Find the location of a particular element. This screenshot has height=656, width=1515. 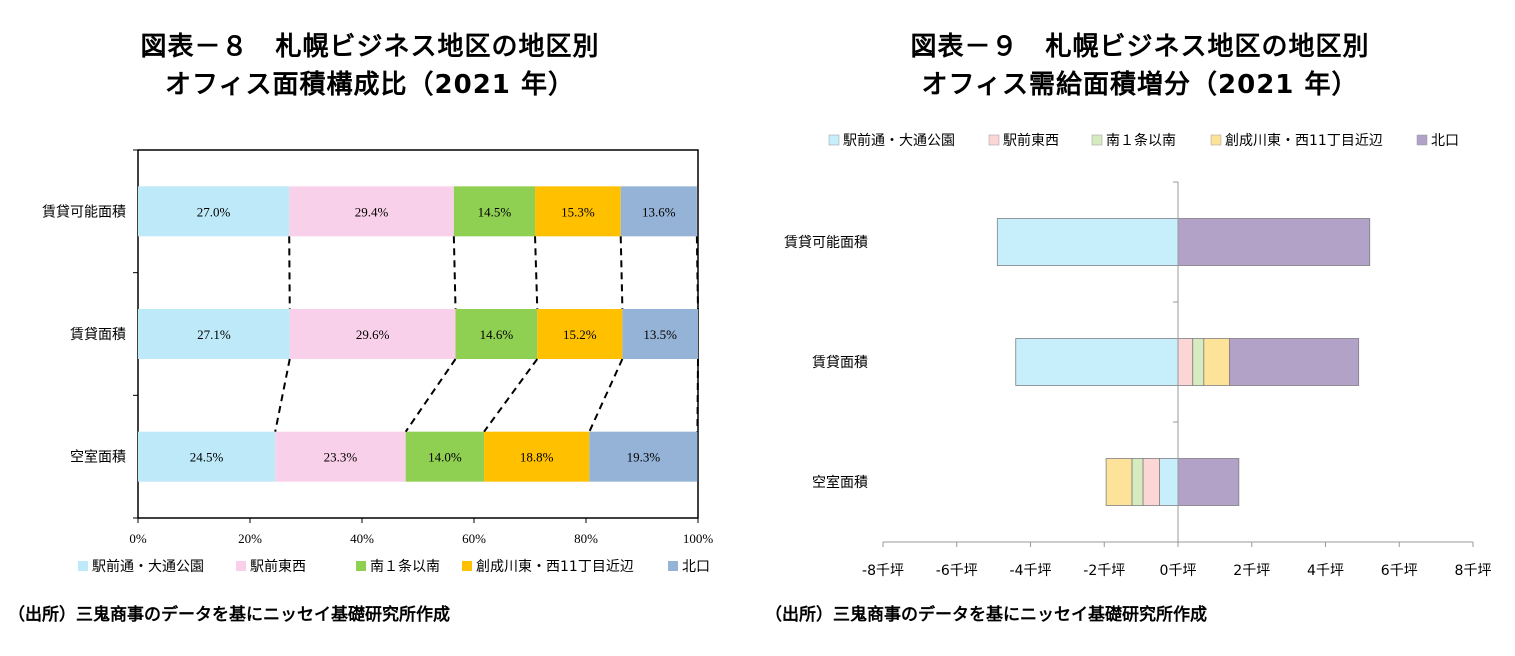

x-tick-label: 0% is located at coordinates (138, 538).